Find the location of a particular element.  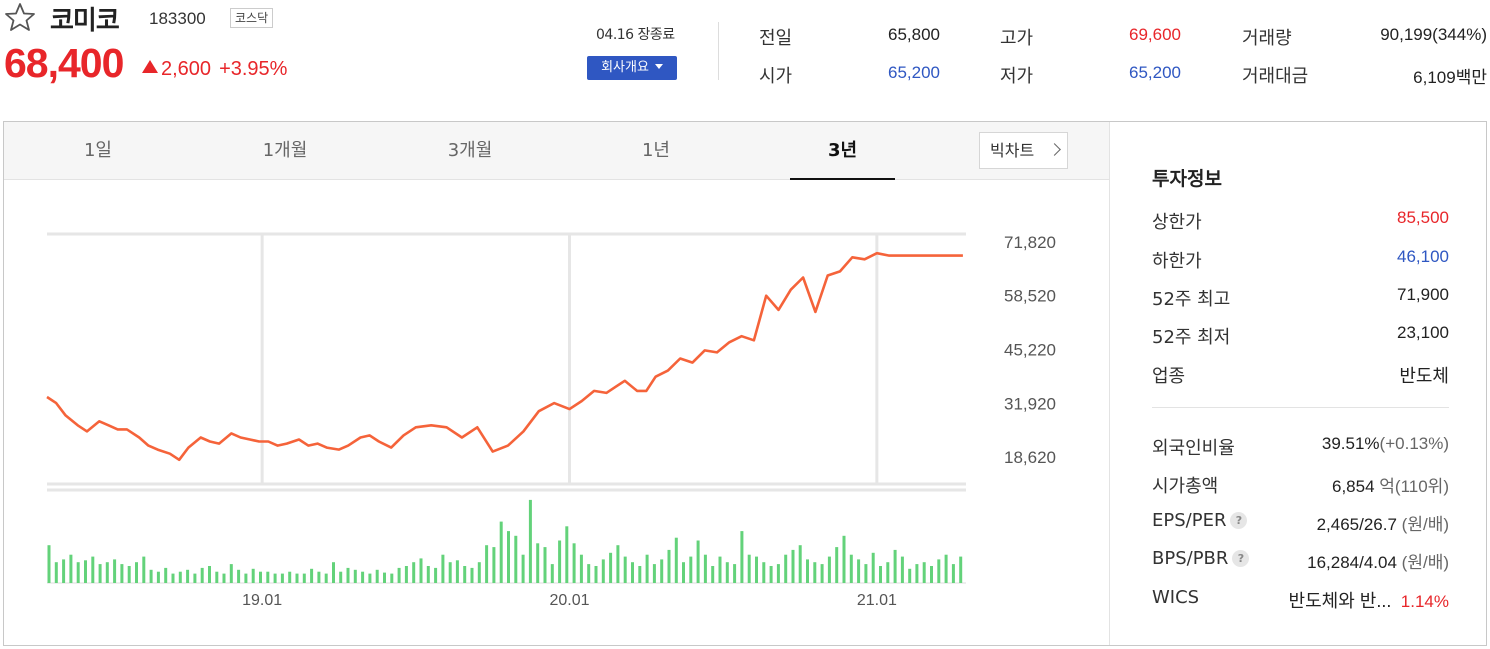

y-tick-label: 18,620 is located at coordinates (1030, 457).